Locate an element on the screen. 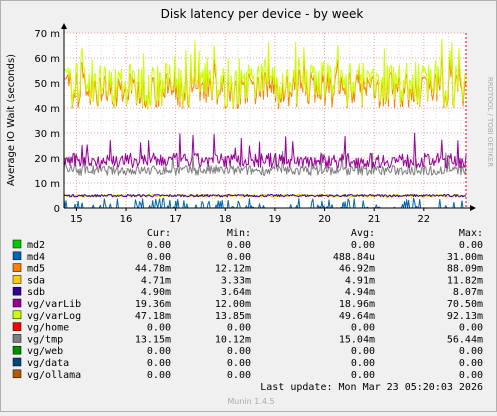 Image resolution: width=497 pixels, height=416 pixels. legend-value: 8.07m is located at coordinates (468, 292).